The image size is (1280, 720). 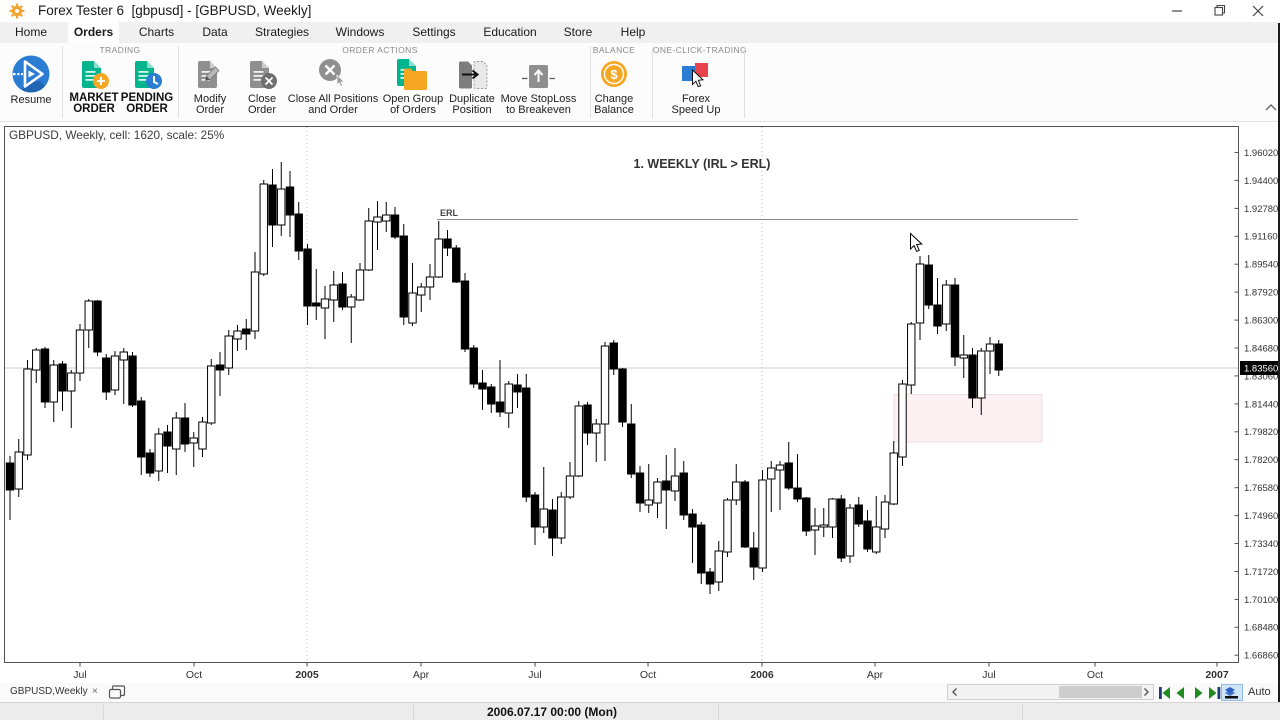 What do you see at coordinates (307, 675) in the screenshot?
I see `svg-text: 2005` at bounding box center [307, 675].